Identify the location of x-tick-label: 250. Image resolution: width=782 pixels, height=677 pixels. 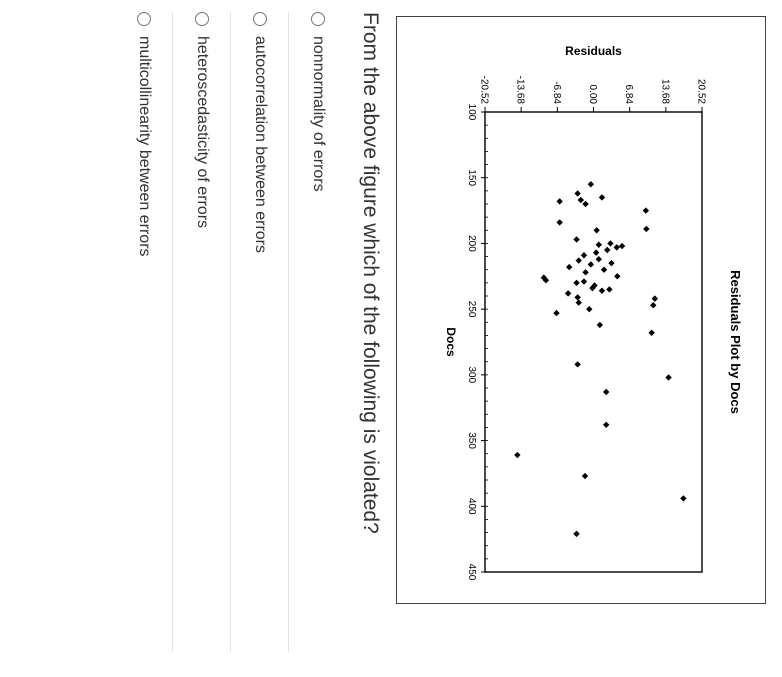
(471, 309).